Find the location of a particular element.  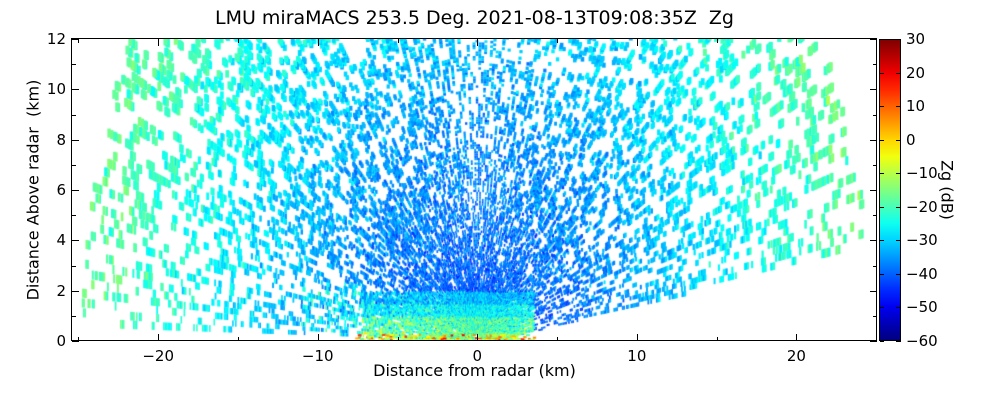

y-tick-label: 0 is located at coordinates (61, 341).